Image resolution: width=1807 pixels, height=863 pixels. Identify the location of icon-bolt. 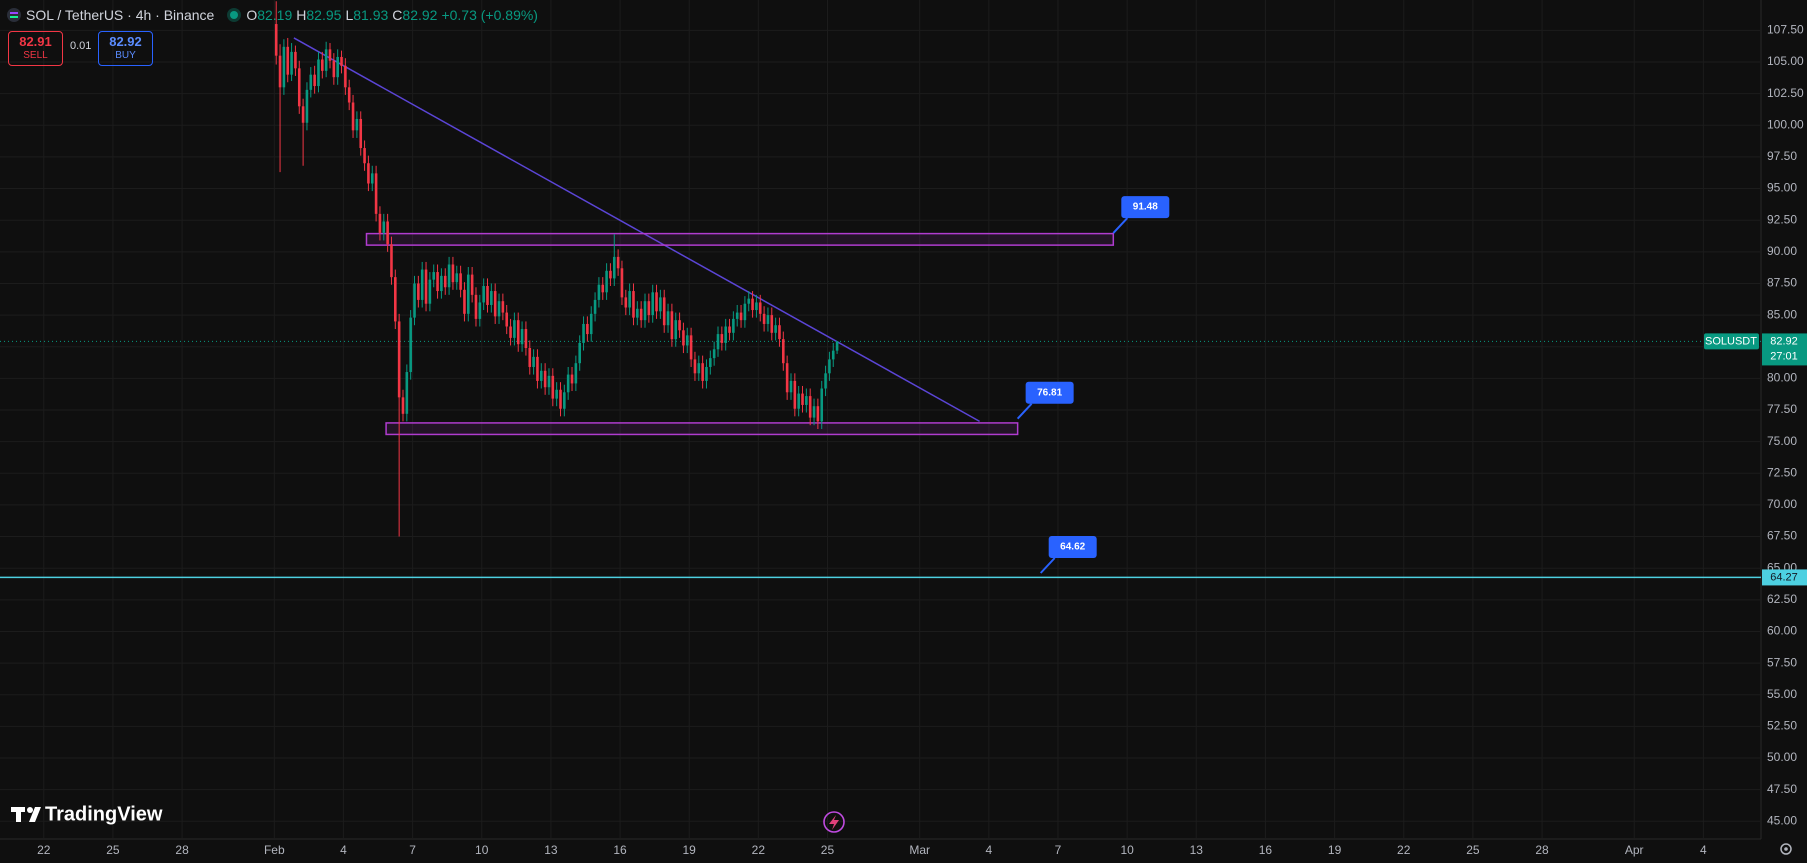
(834, 822).